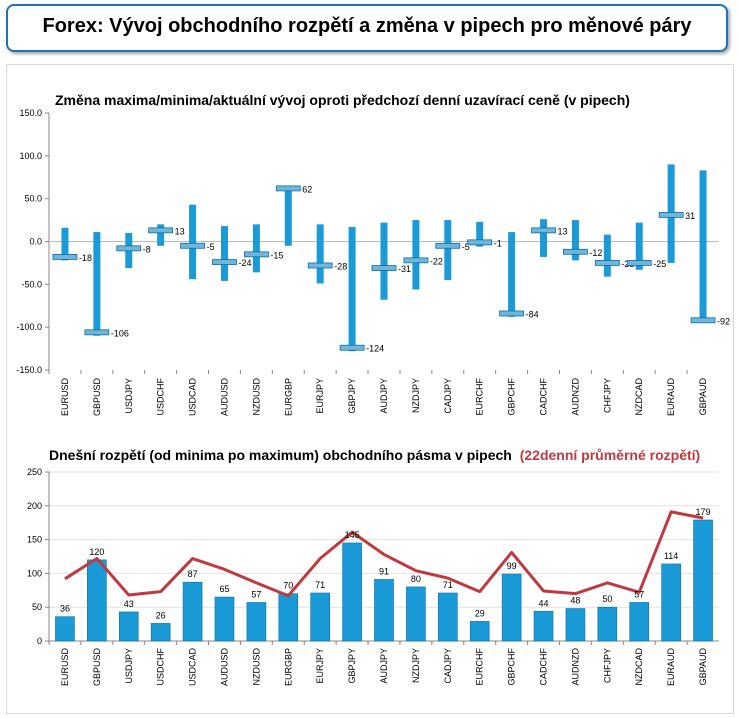  Describe the element at coordinates (659, 264) in the screenshot. I see `data-label: -25` at that location.